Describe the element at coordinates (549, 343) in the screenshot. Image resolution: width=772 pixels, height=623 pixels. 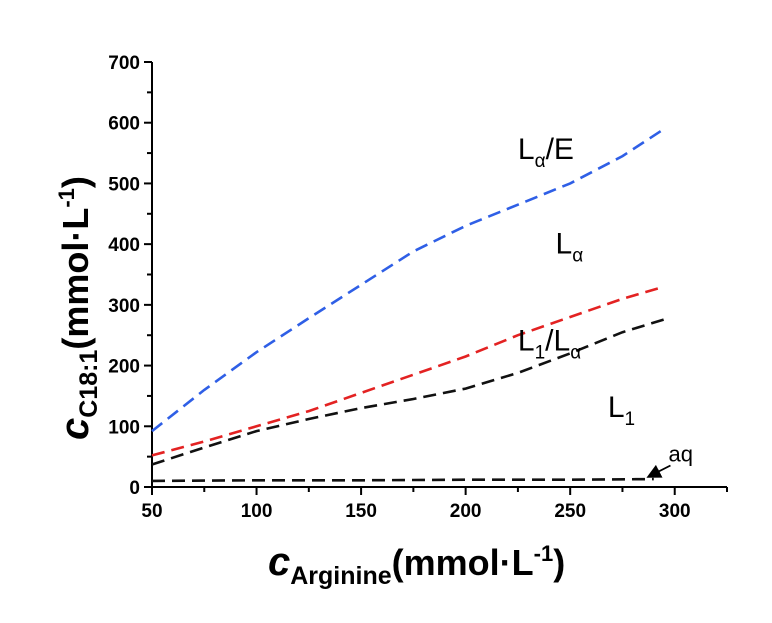
I see `region-label-l1-la: L1/Lα` at that location.